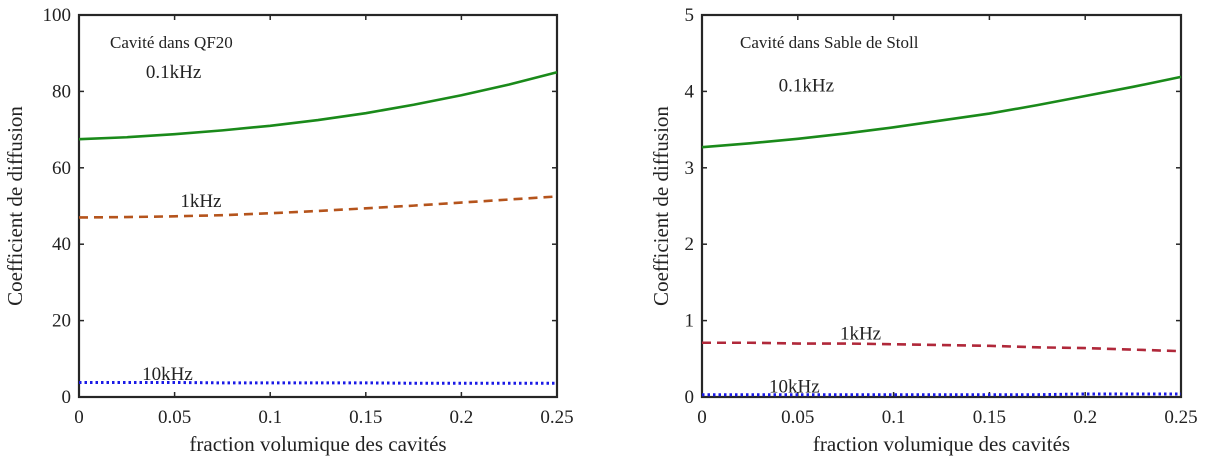 The image size is (1213, 459). Describe the element at coordinates (318, 382) in the screenshot. I see `series-line-10khz` at that location.